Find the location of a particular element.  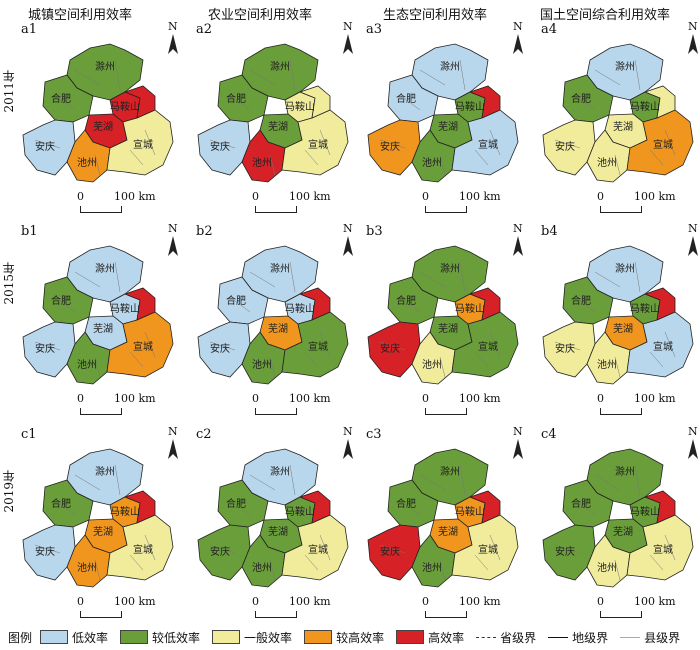

map-panel-b1: b1 滁州 合肥 马鞍山 芜湖 安庆 池州 宣城 N 0 100 km is located at coordinates (100, 319).